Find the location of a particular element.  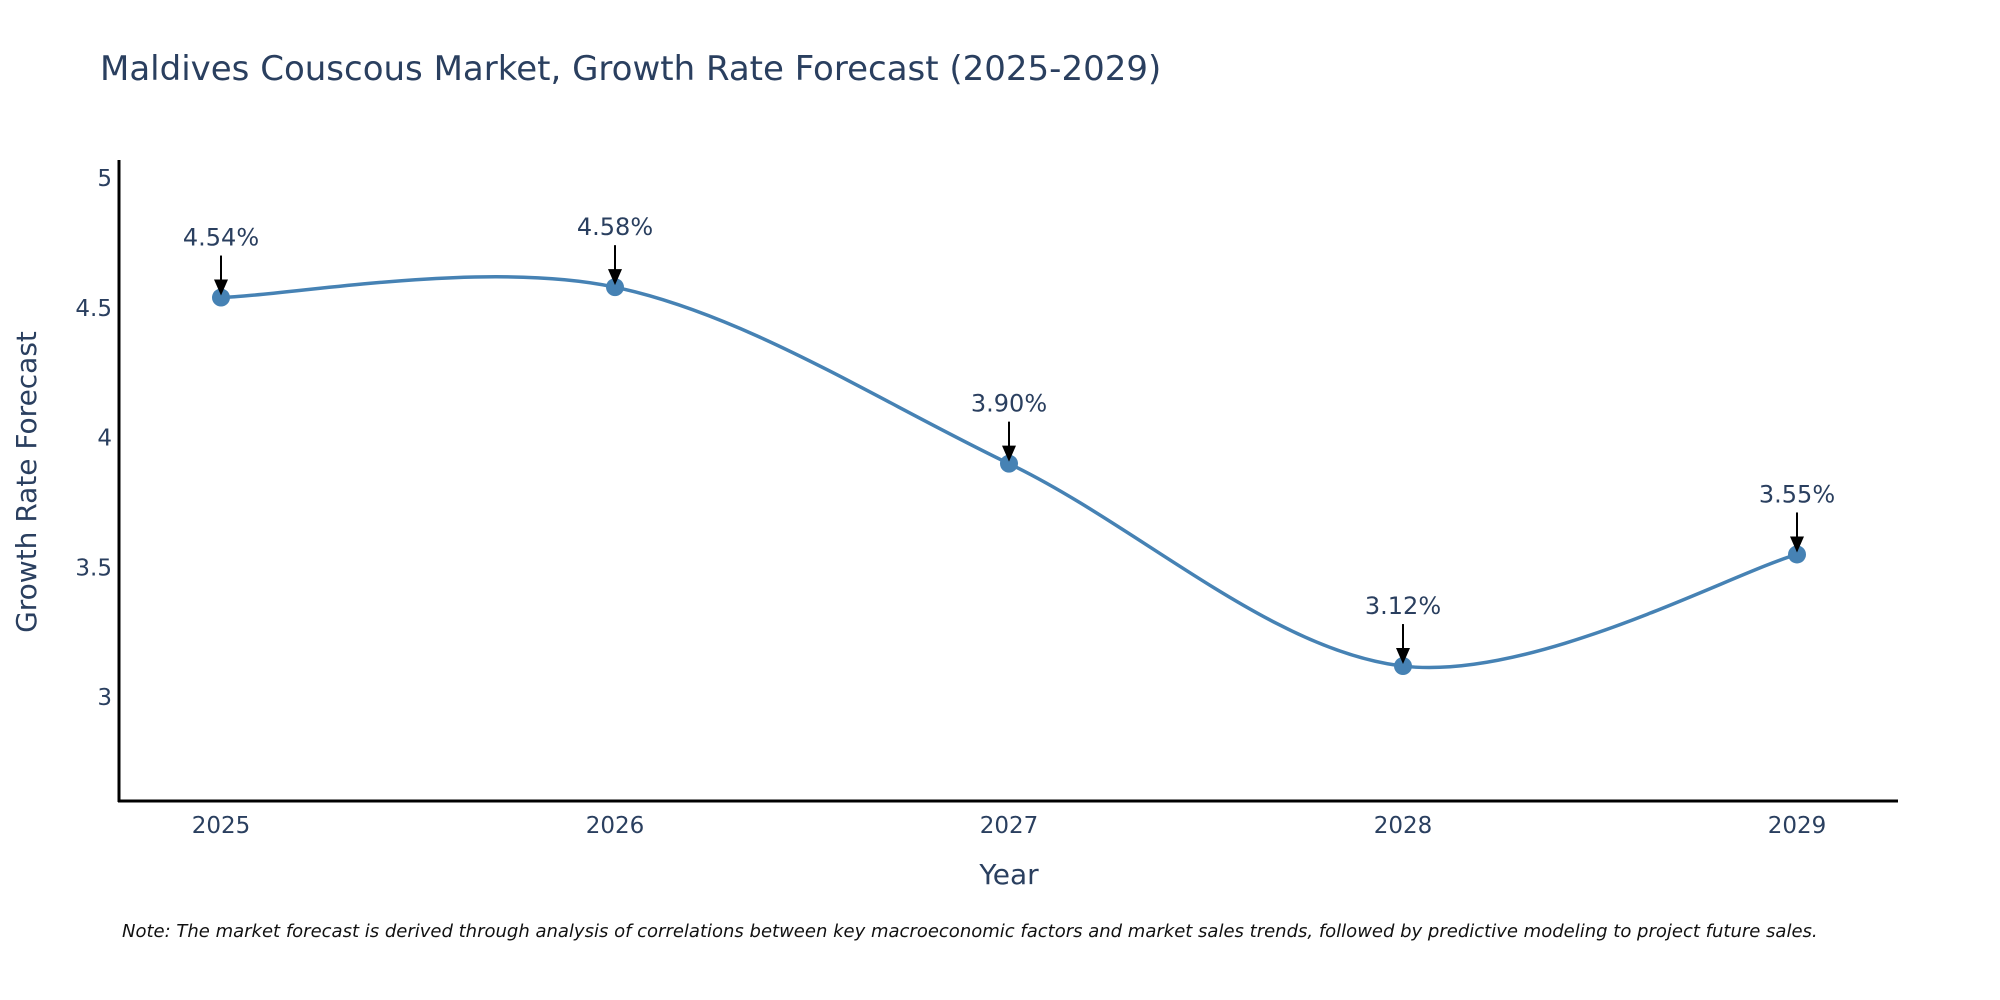

y-tick-label: 4.5 is located at coordinates (93, 309).